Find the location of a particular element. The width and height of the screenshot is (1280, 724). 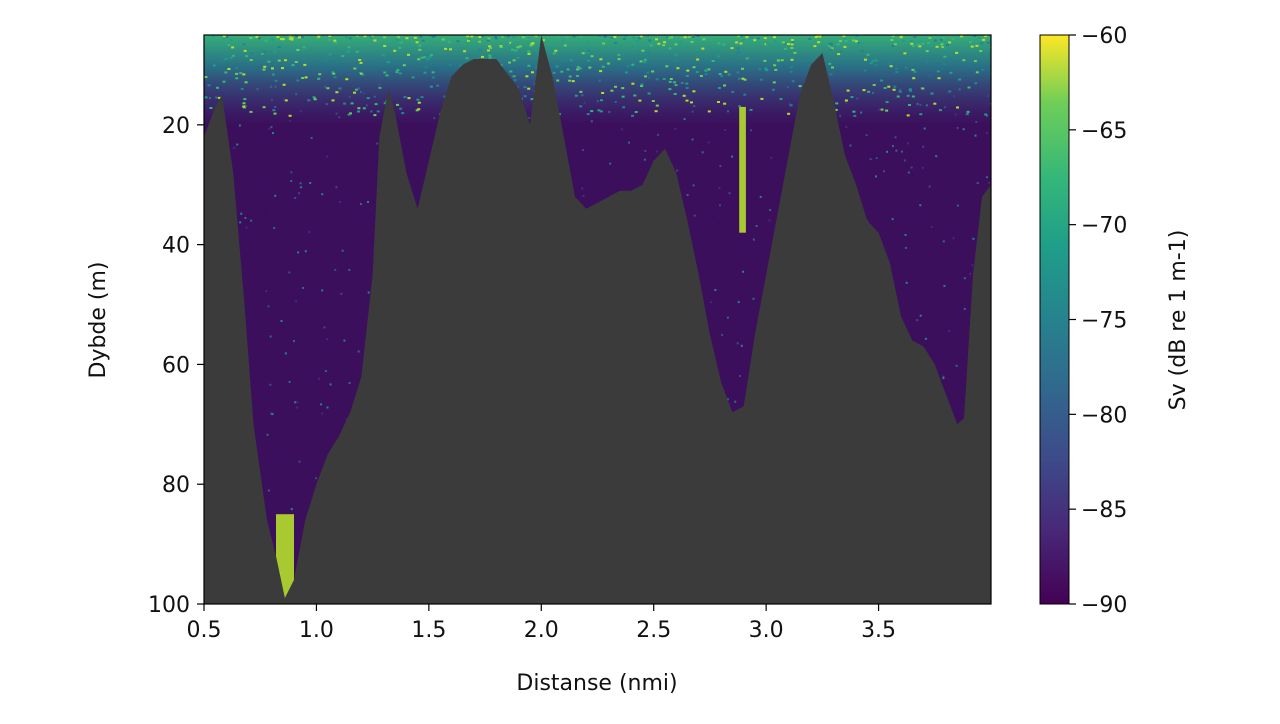

y-tick-label: 20 is located at coordinates (176, 126).